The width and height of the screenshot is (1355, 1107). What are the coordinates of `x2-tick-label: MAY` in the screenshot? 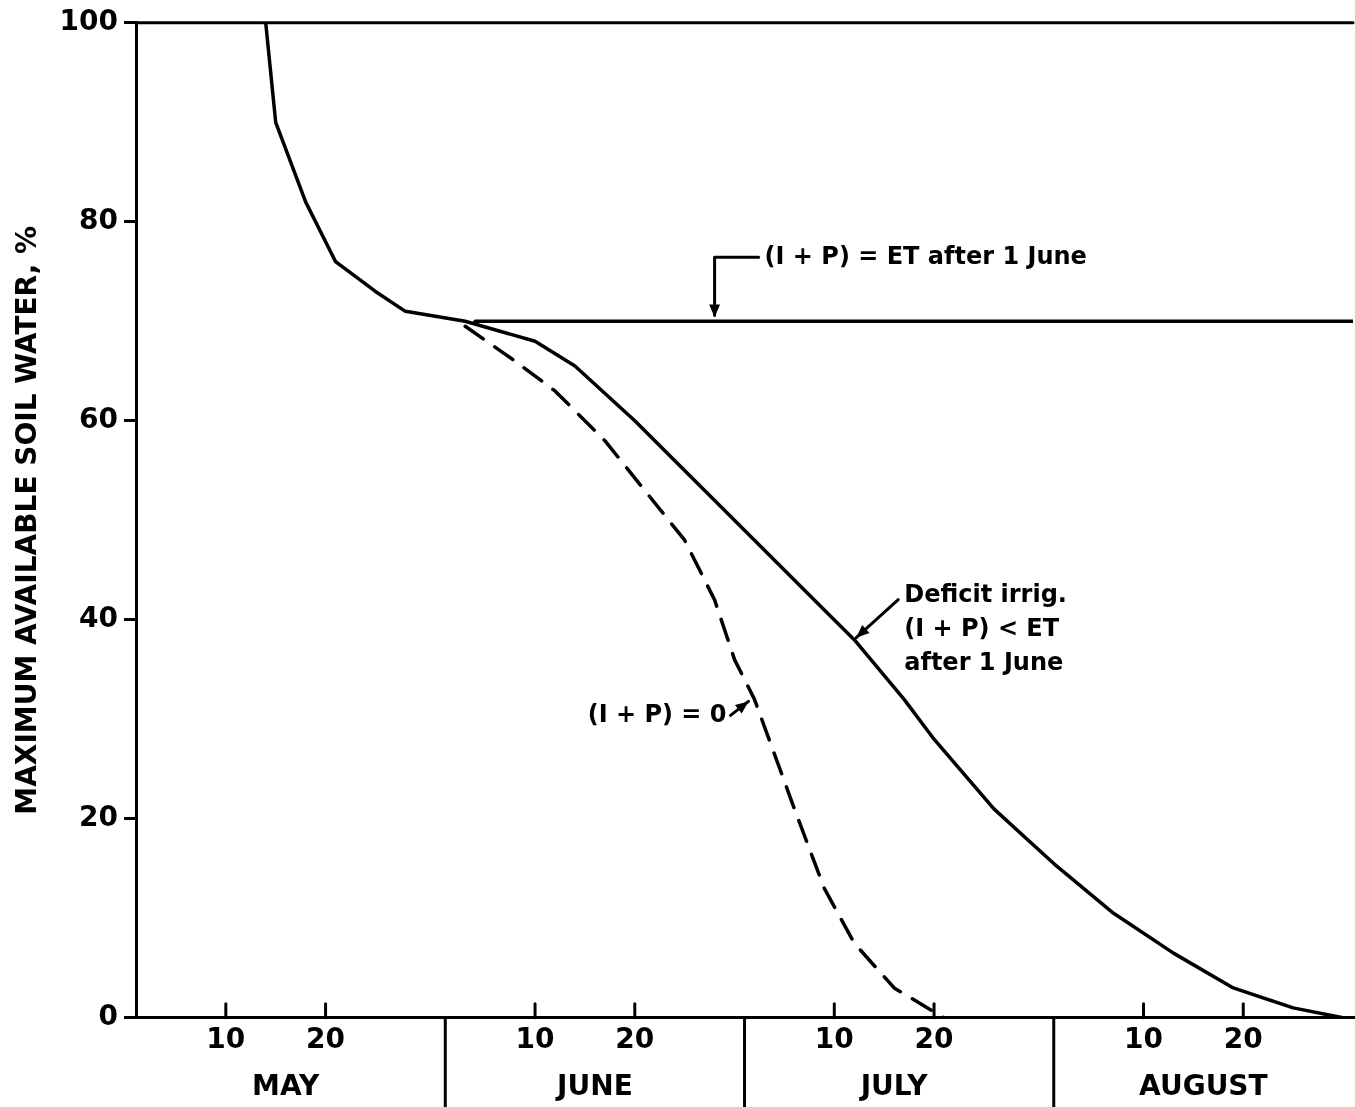 It's located at (286, 1086).